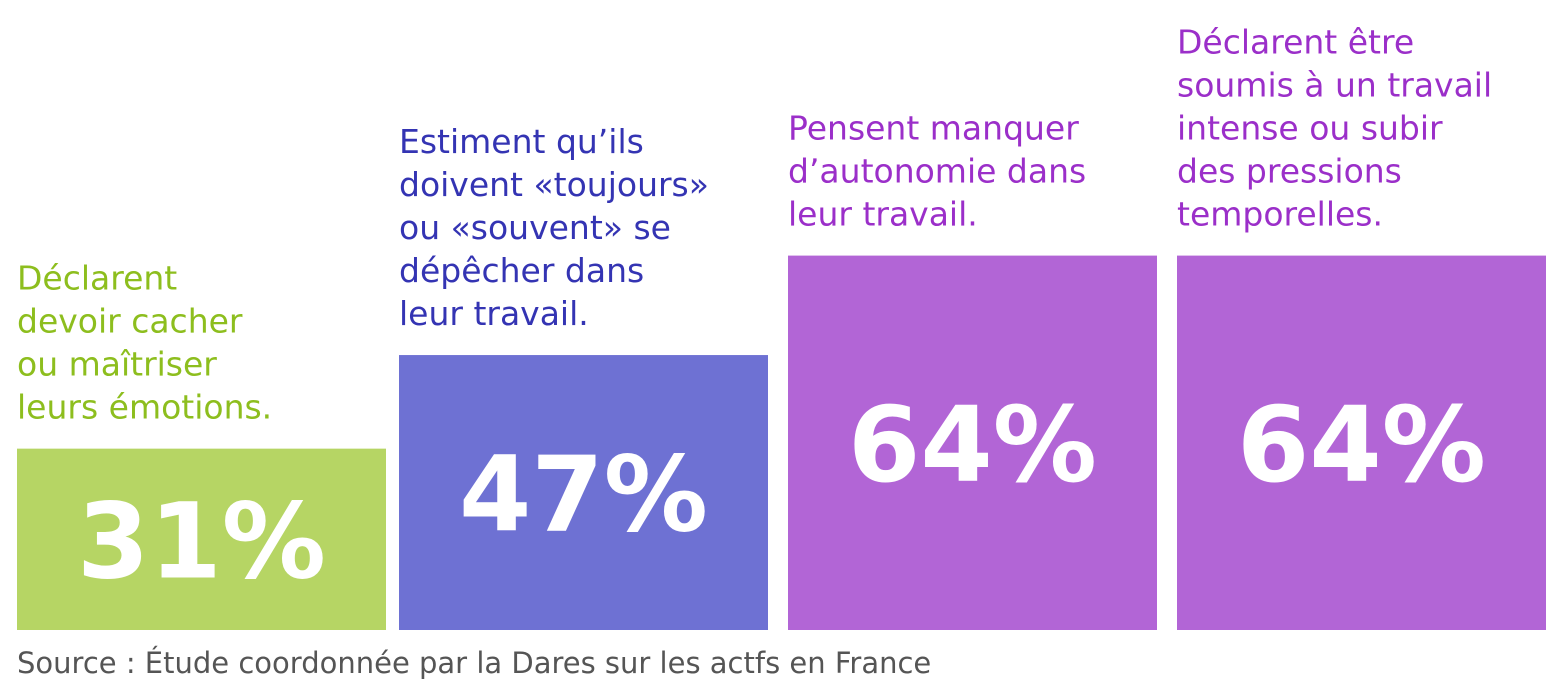 This screenshot has width=1564, height=694. Describe the element at coordinates (97, 278) in the screenshot. I see `category-label-line: Déclarent` at that location.